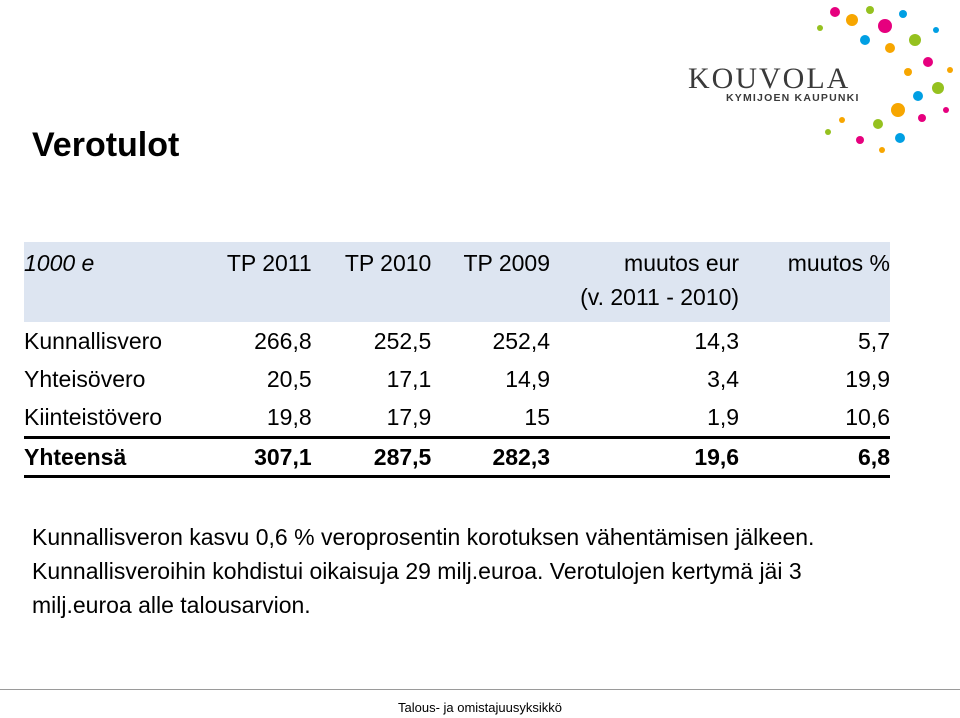  What do you see at coordinates (491, 457) in the screenshot?
I see `total-tp2009: 282,3` at bounding box center [491, 457].